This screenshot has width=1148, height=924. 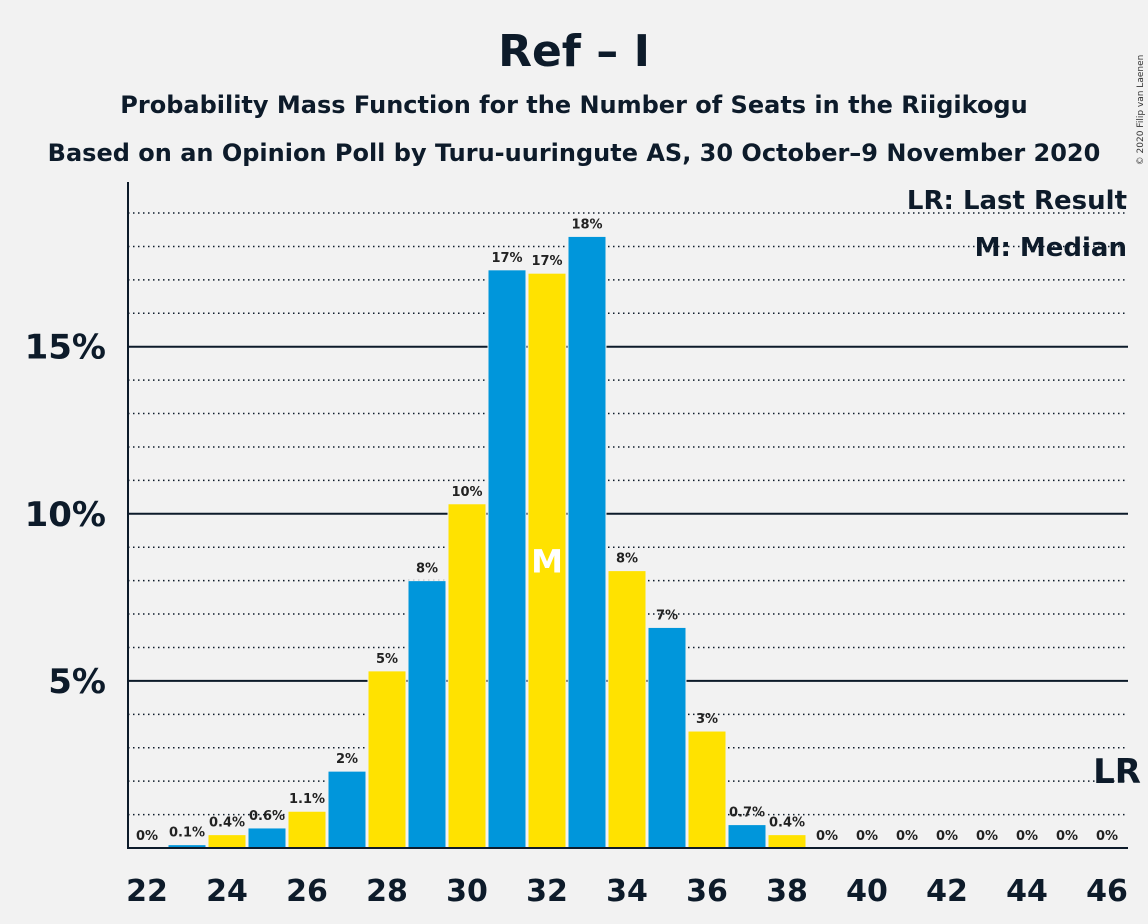 I want to click on legend-last-result: LR: Last Result, so click(x=1017, y=201).